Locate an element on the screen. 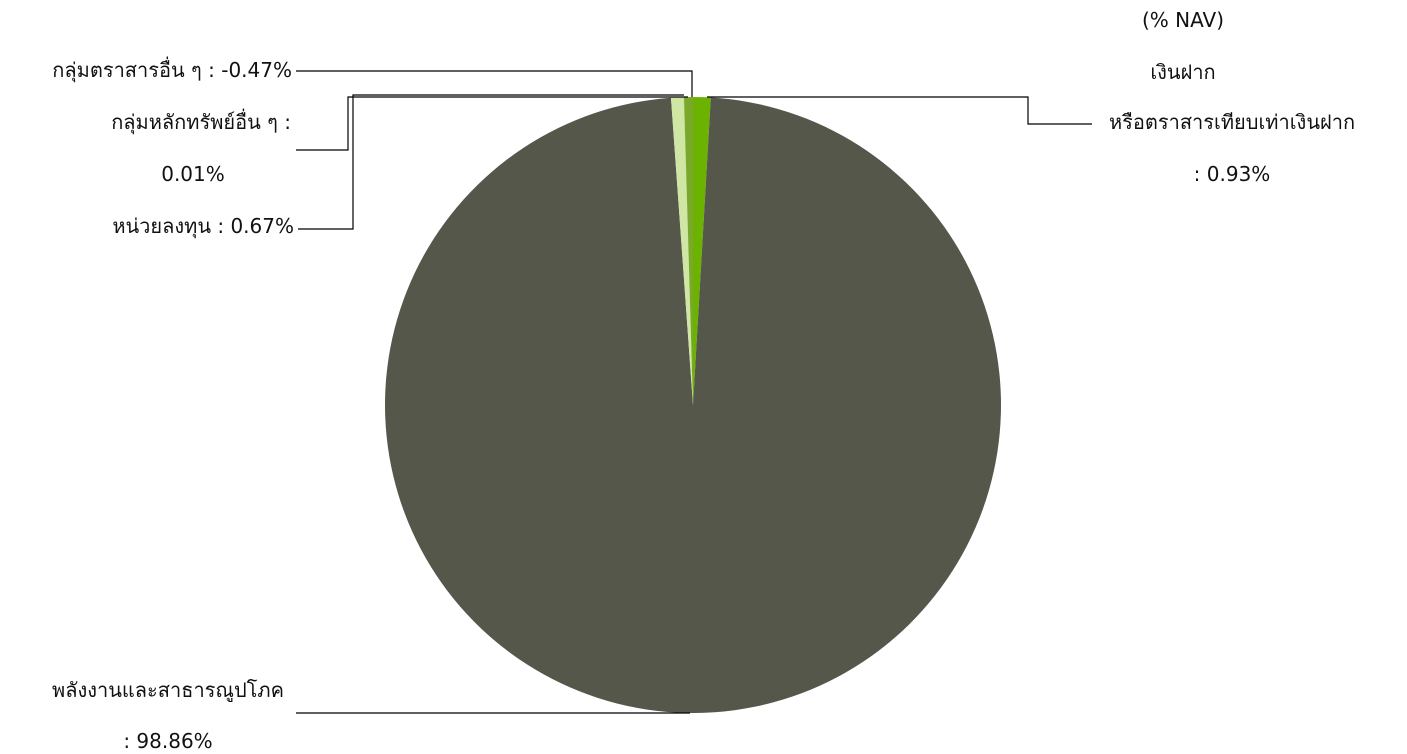 This screenshot has height=754, width=1407. label-energy-utilities-value: : 98.86% is located at coordinates (167, 741).